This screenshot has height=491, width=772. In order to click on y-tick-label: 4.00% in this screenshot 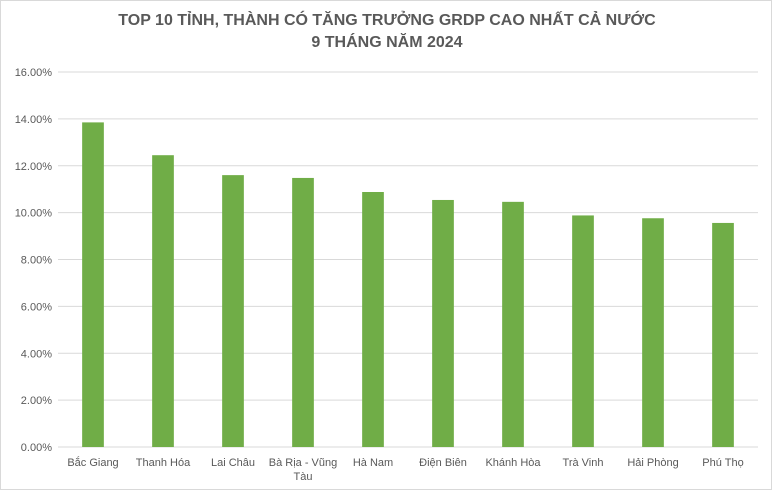, I will do `click(36, 354)`.